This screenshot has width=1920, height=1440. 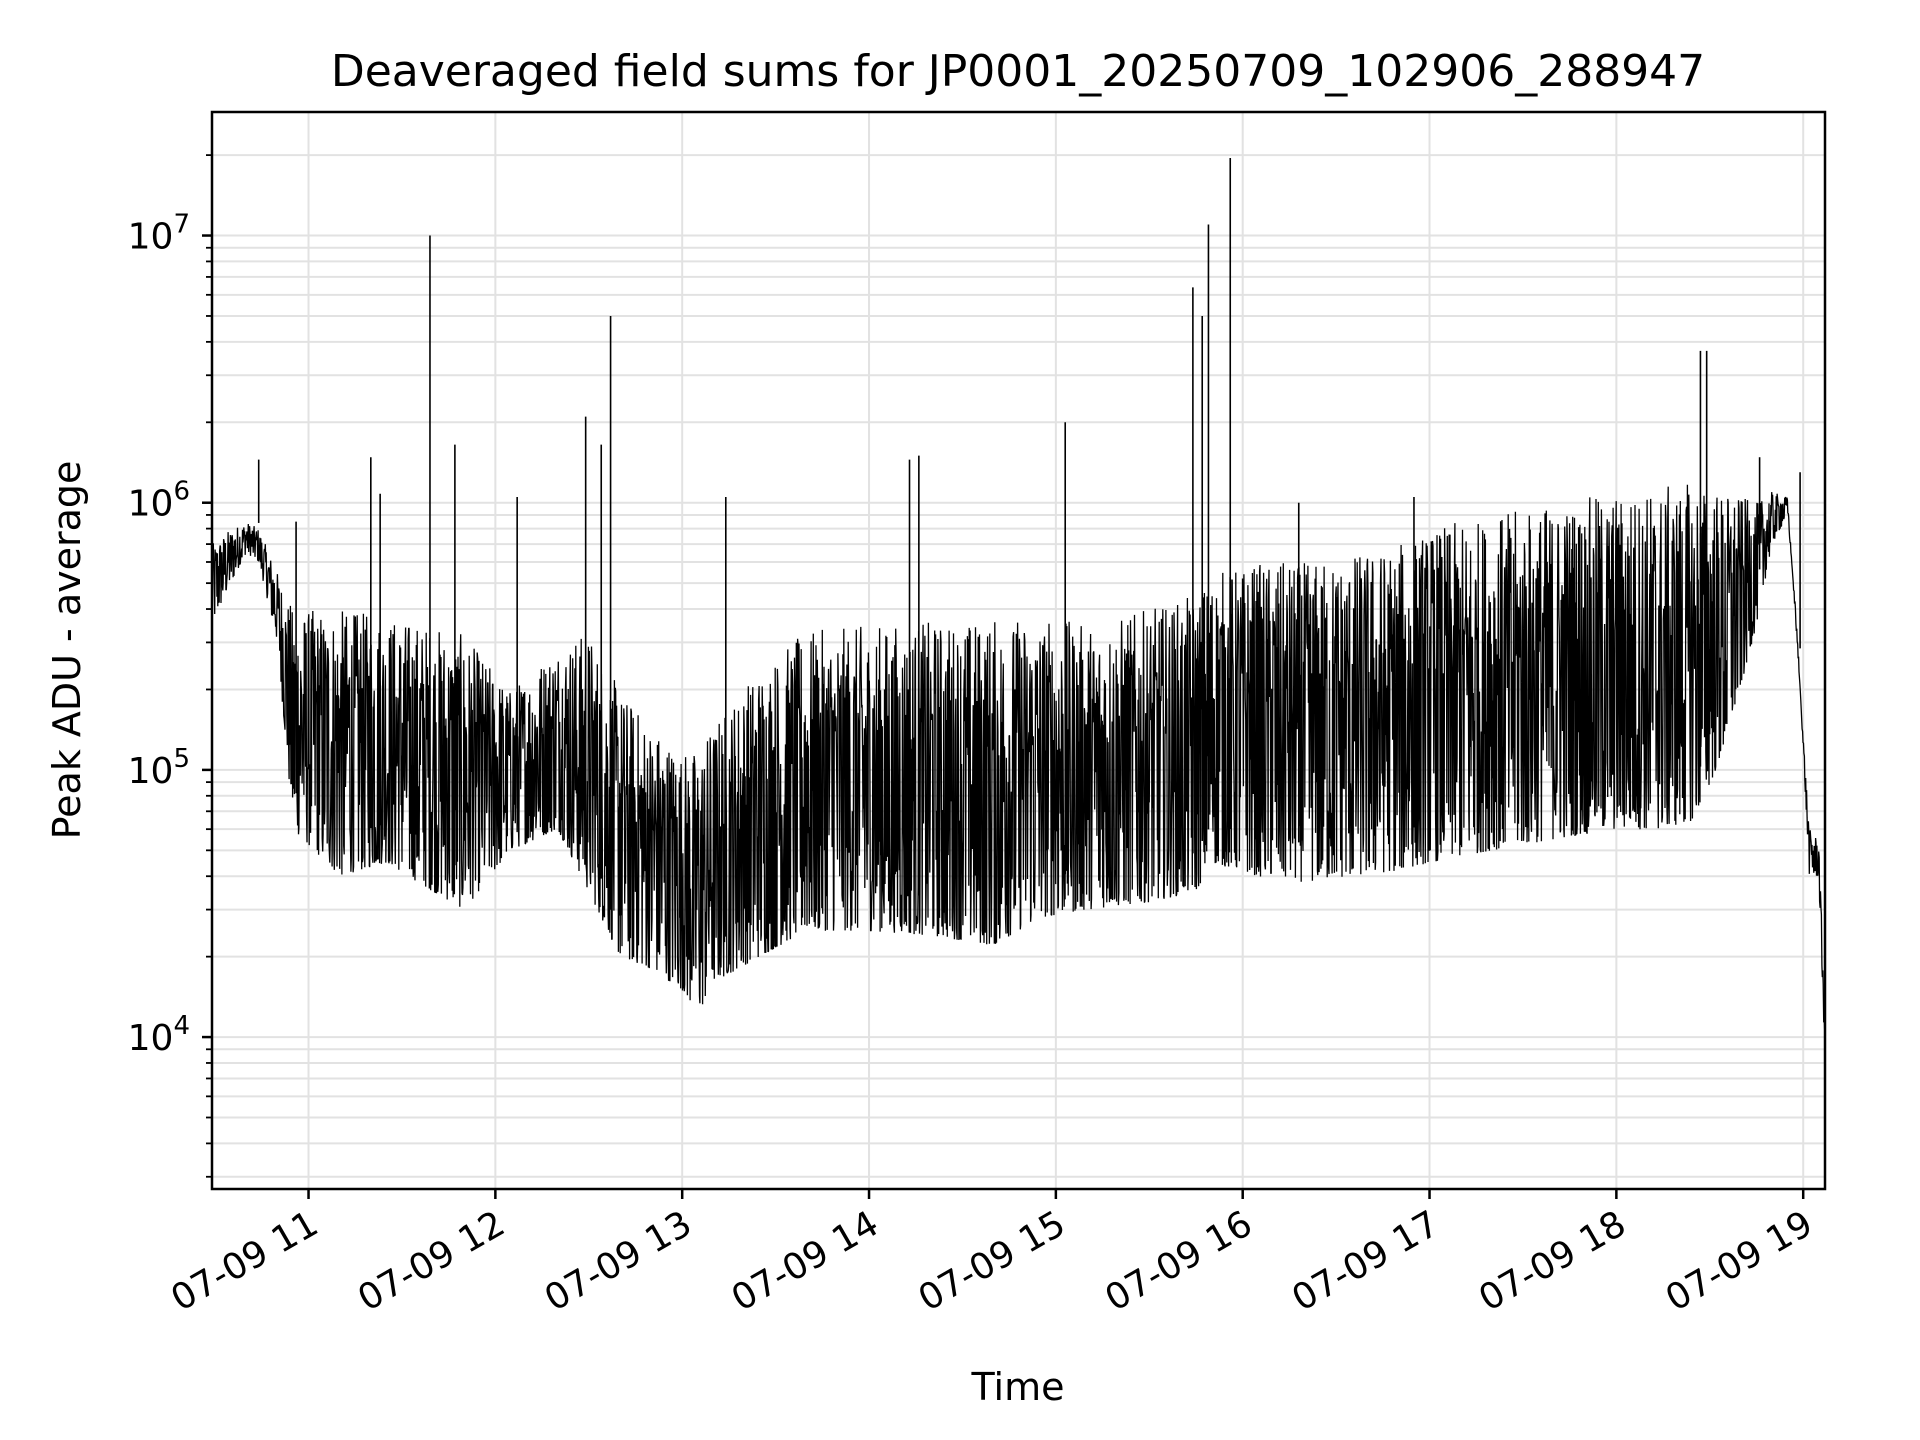 I want to click on x-axis-label: Time, so click(x=1018, y=1387).